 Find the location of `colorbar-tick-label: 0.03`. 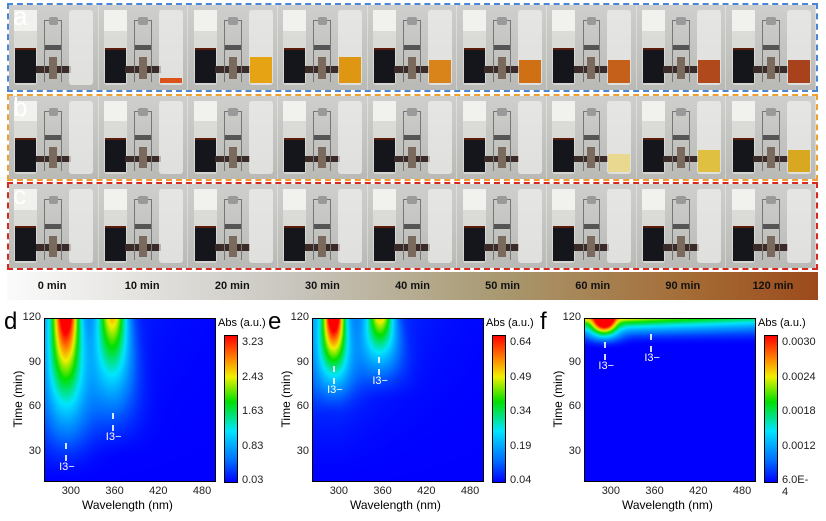

colorbar-tick-label: 0.03 is located at coordinates (253, 480).